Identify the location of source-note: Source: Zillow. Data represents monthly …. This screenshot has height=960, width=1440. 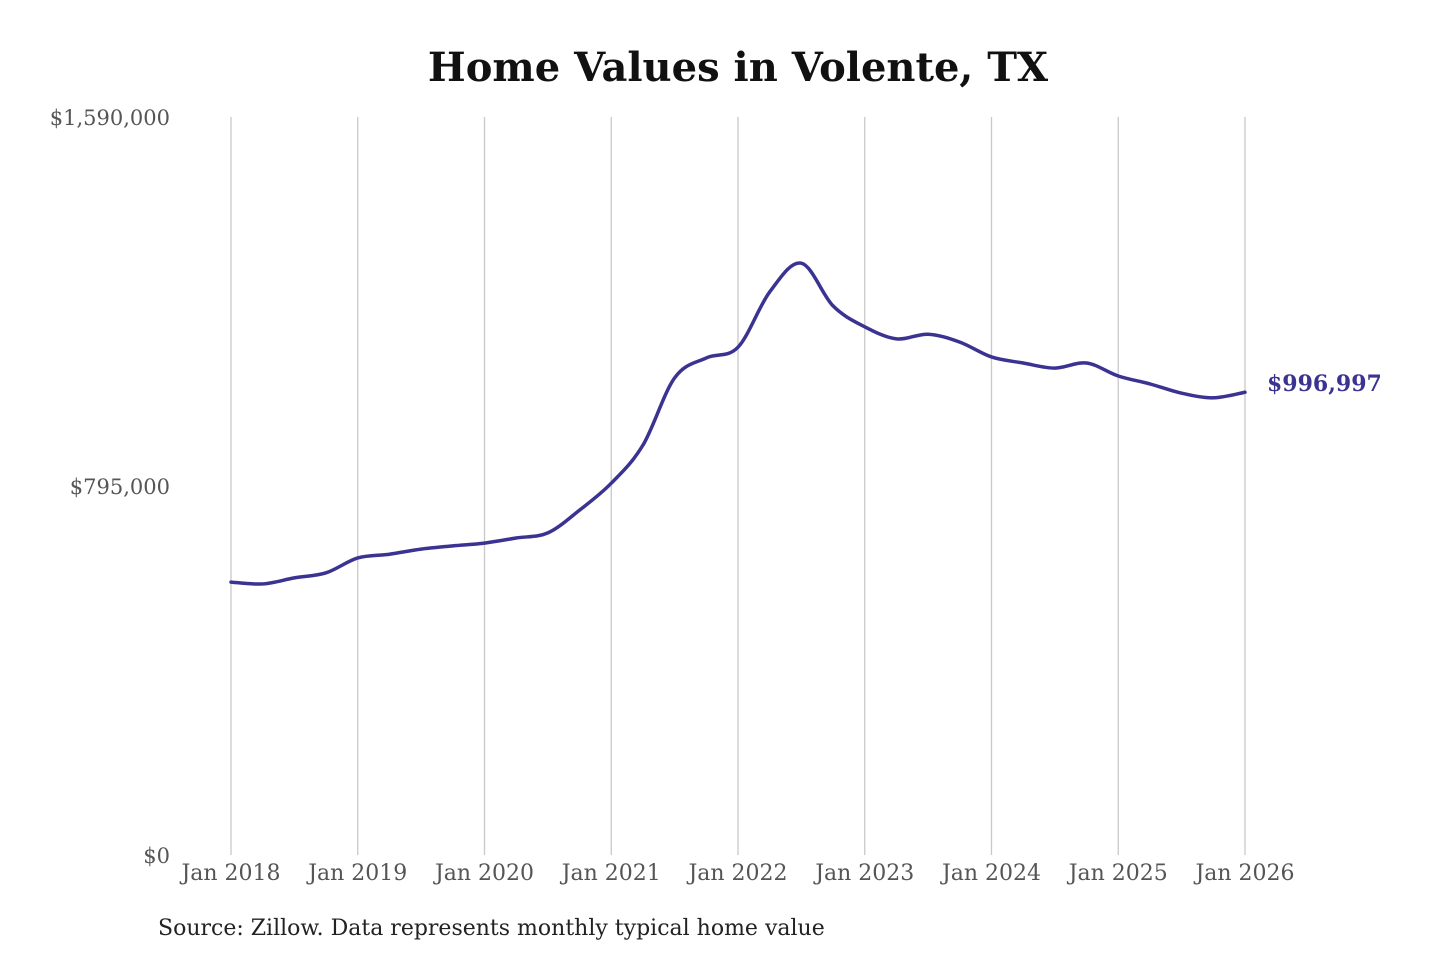
(491, 928).